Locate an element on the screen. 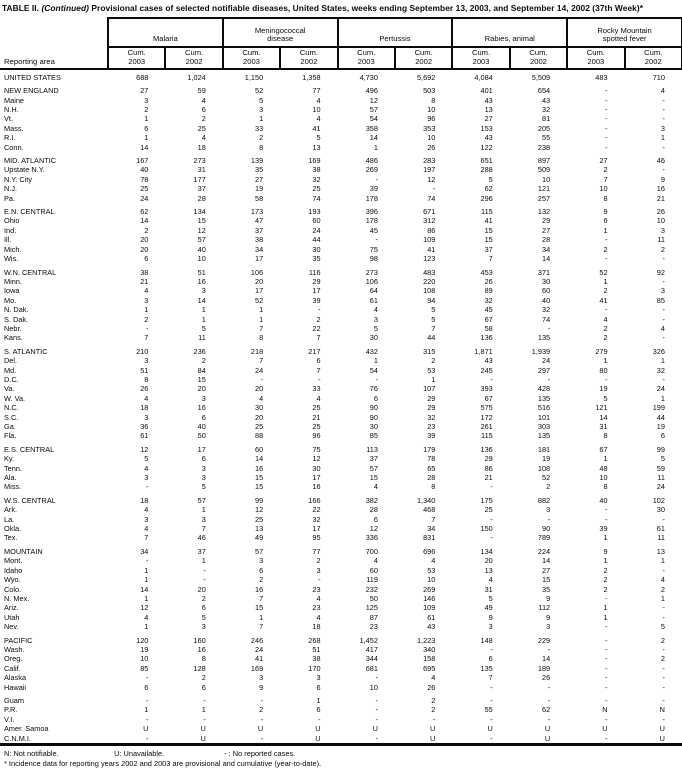 This screenshot has height=780, width=682. area-cell: Ark. is located at coordinates (11, 510).